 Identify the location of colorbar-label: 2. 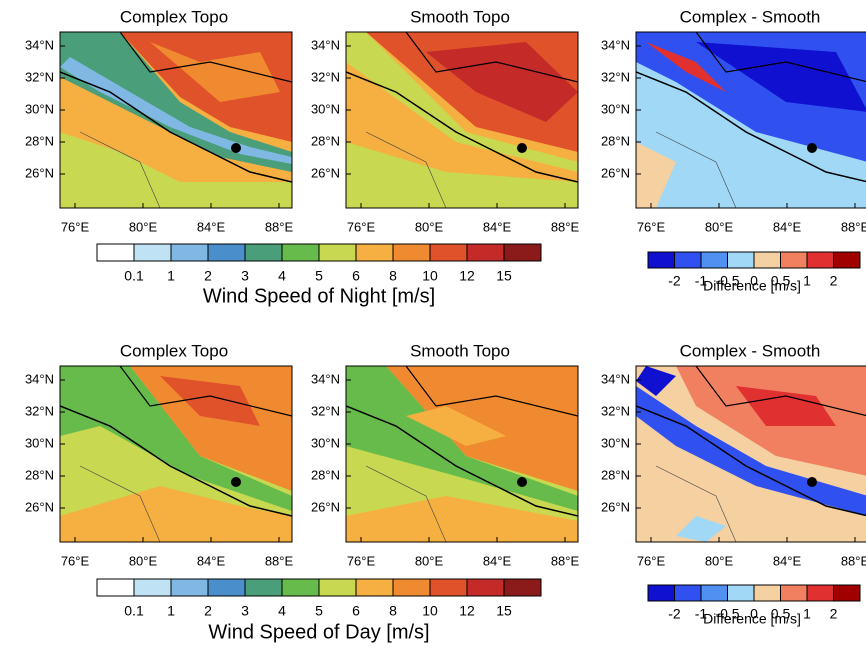
(834, 614).